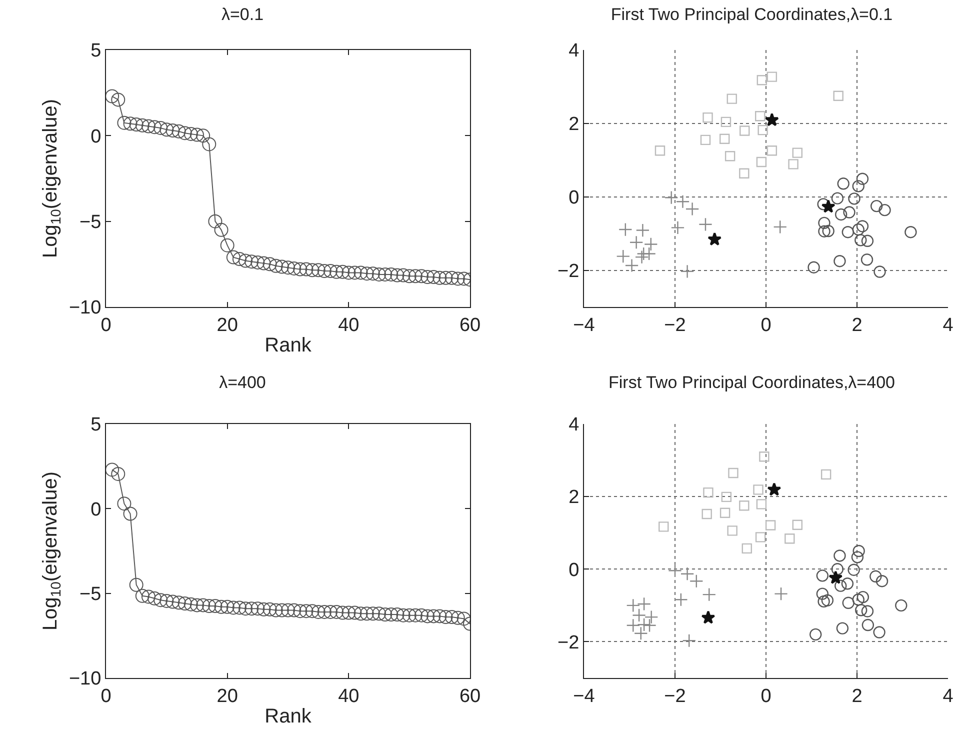 This screenshot has width=971, height=736. What do you see at coordinates (96, 425) in the screenshot?
I see `y-tick-label: 5` at bounding box center [96, 425].